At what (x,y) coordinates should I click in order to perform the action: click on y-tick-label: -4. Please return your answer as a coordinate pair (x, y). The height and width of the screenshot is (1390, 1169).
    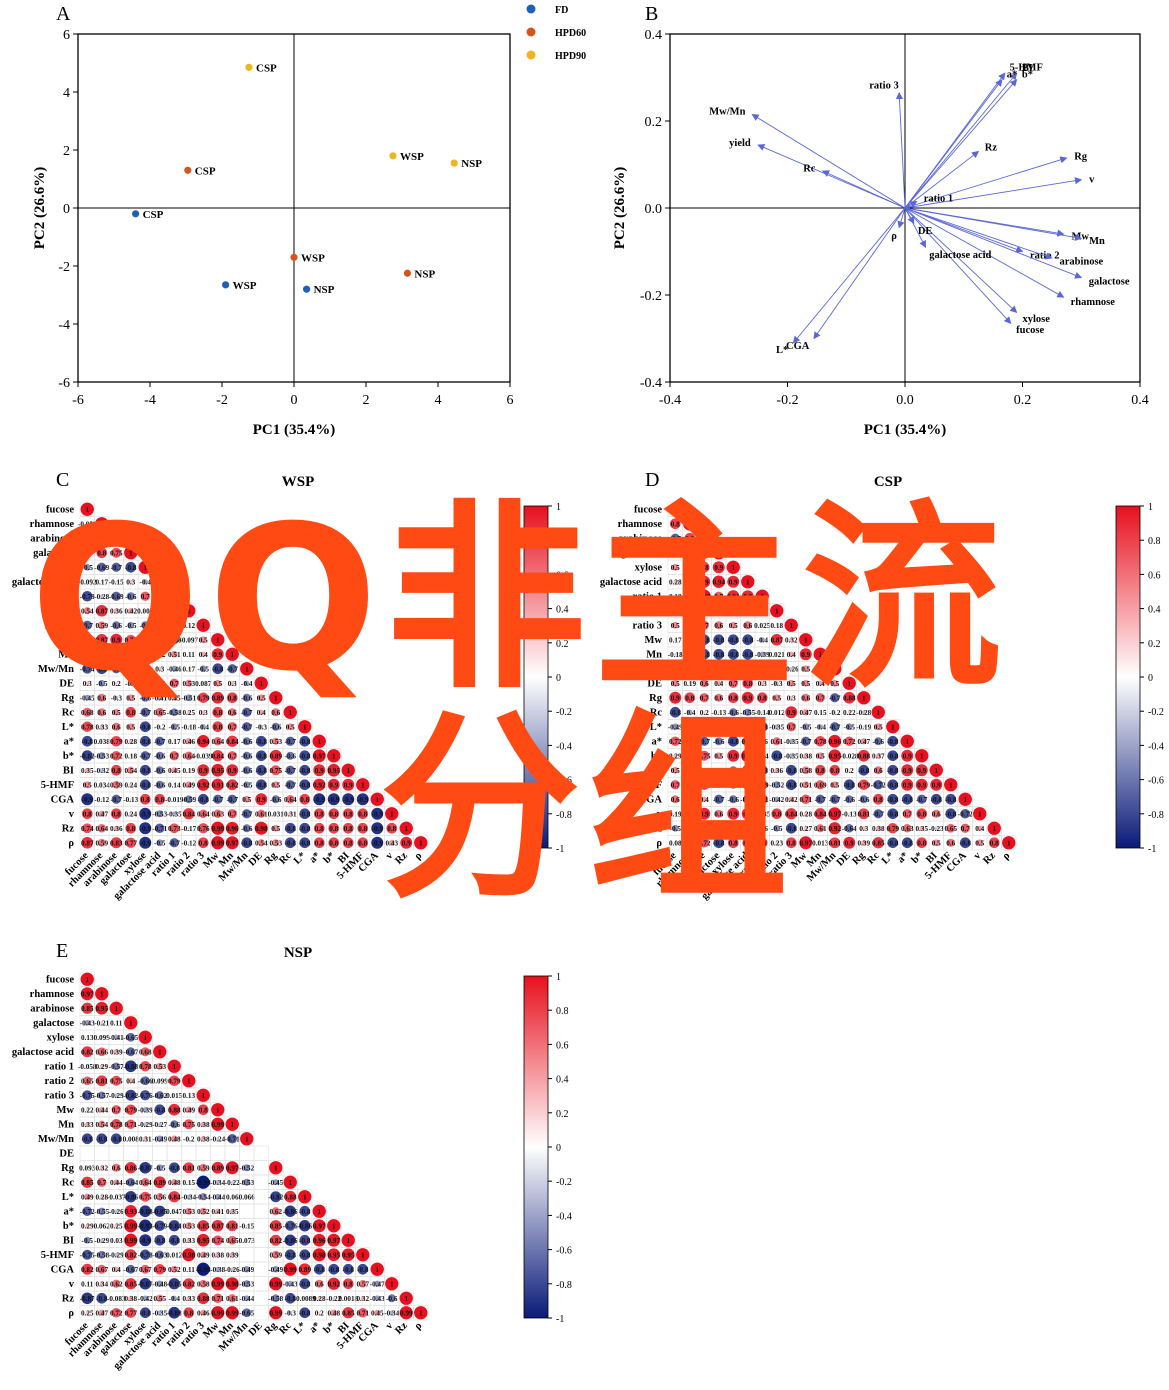
    Looking at the image, I should click on (64, 325).